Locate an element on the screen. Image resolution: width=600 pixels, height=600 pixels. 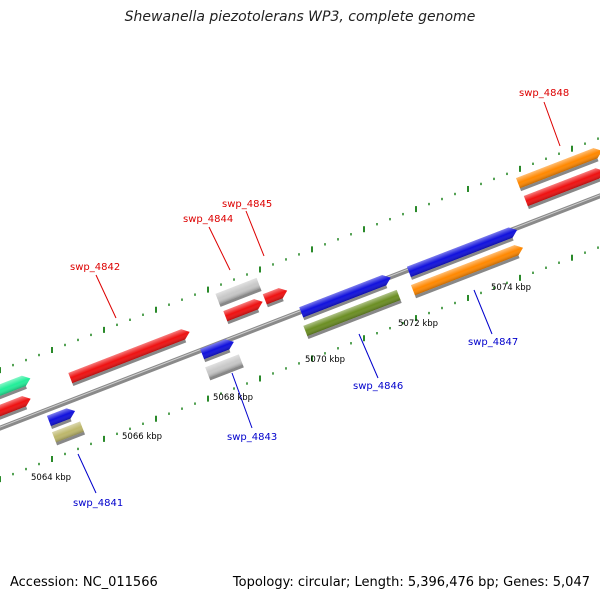
gene-swp_4847a is located at coordinates (463, 252).